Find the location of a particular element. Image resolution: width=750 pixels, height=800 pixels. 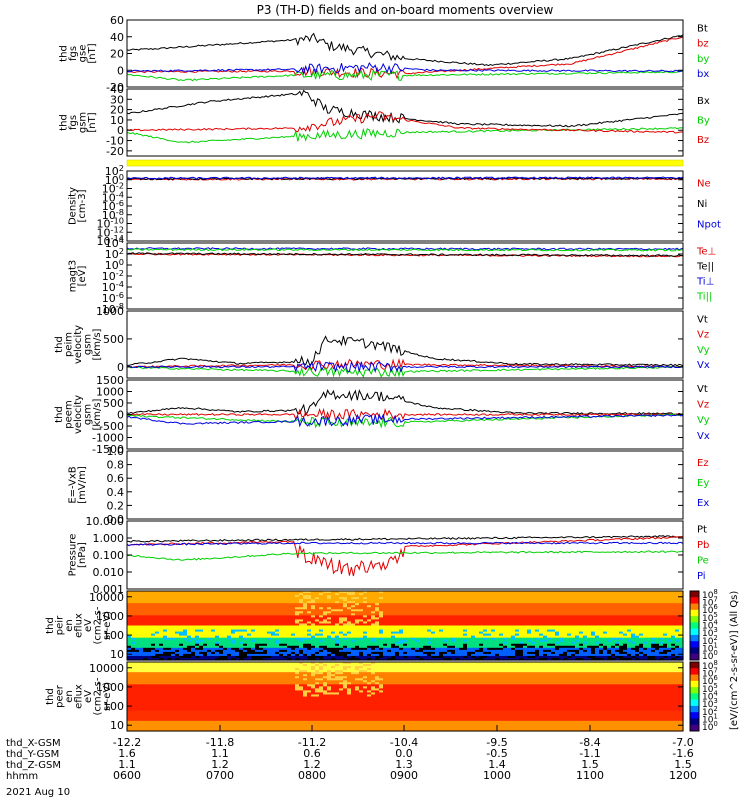

y-tick-label: -20 is located at coordinates (115, 87).